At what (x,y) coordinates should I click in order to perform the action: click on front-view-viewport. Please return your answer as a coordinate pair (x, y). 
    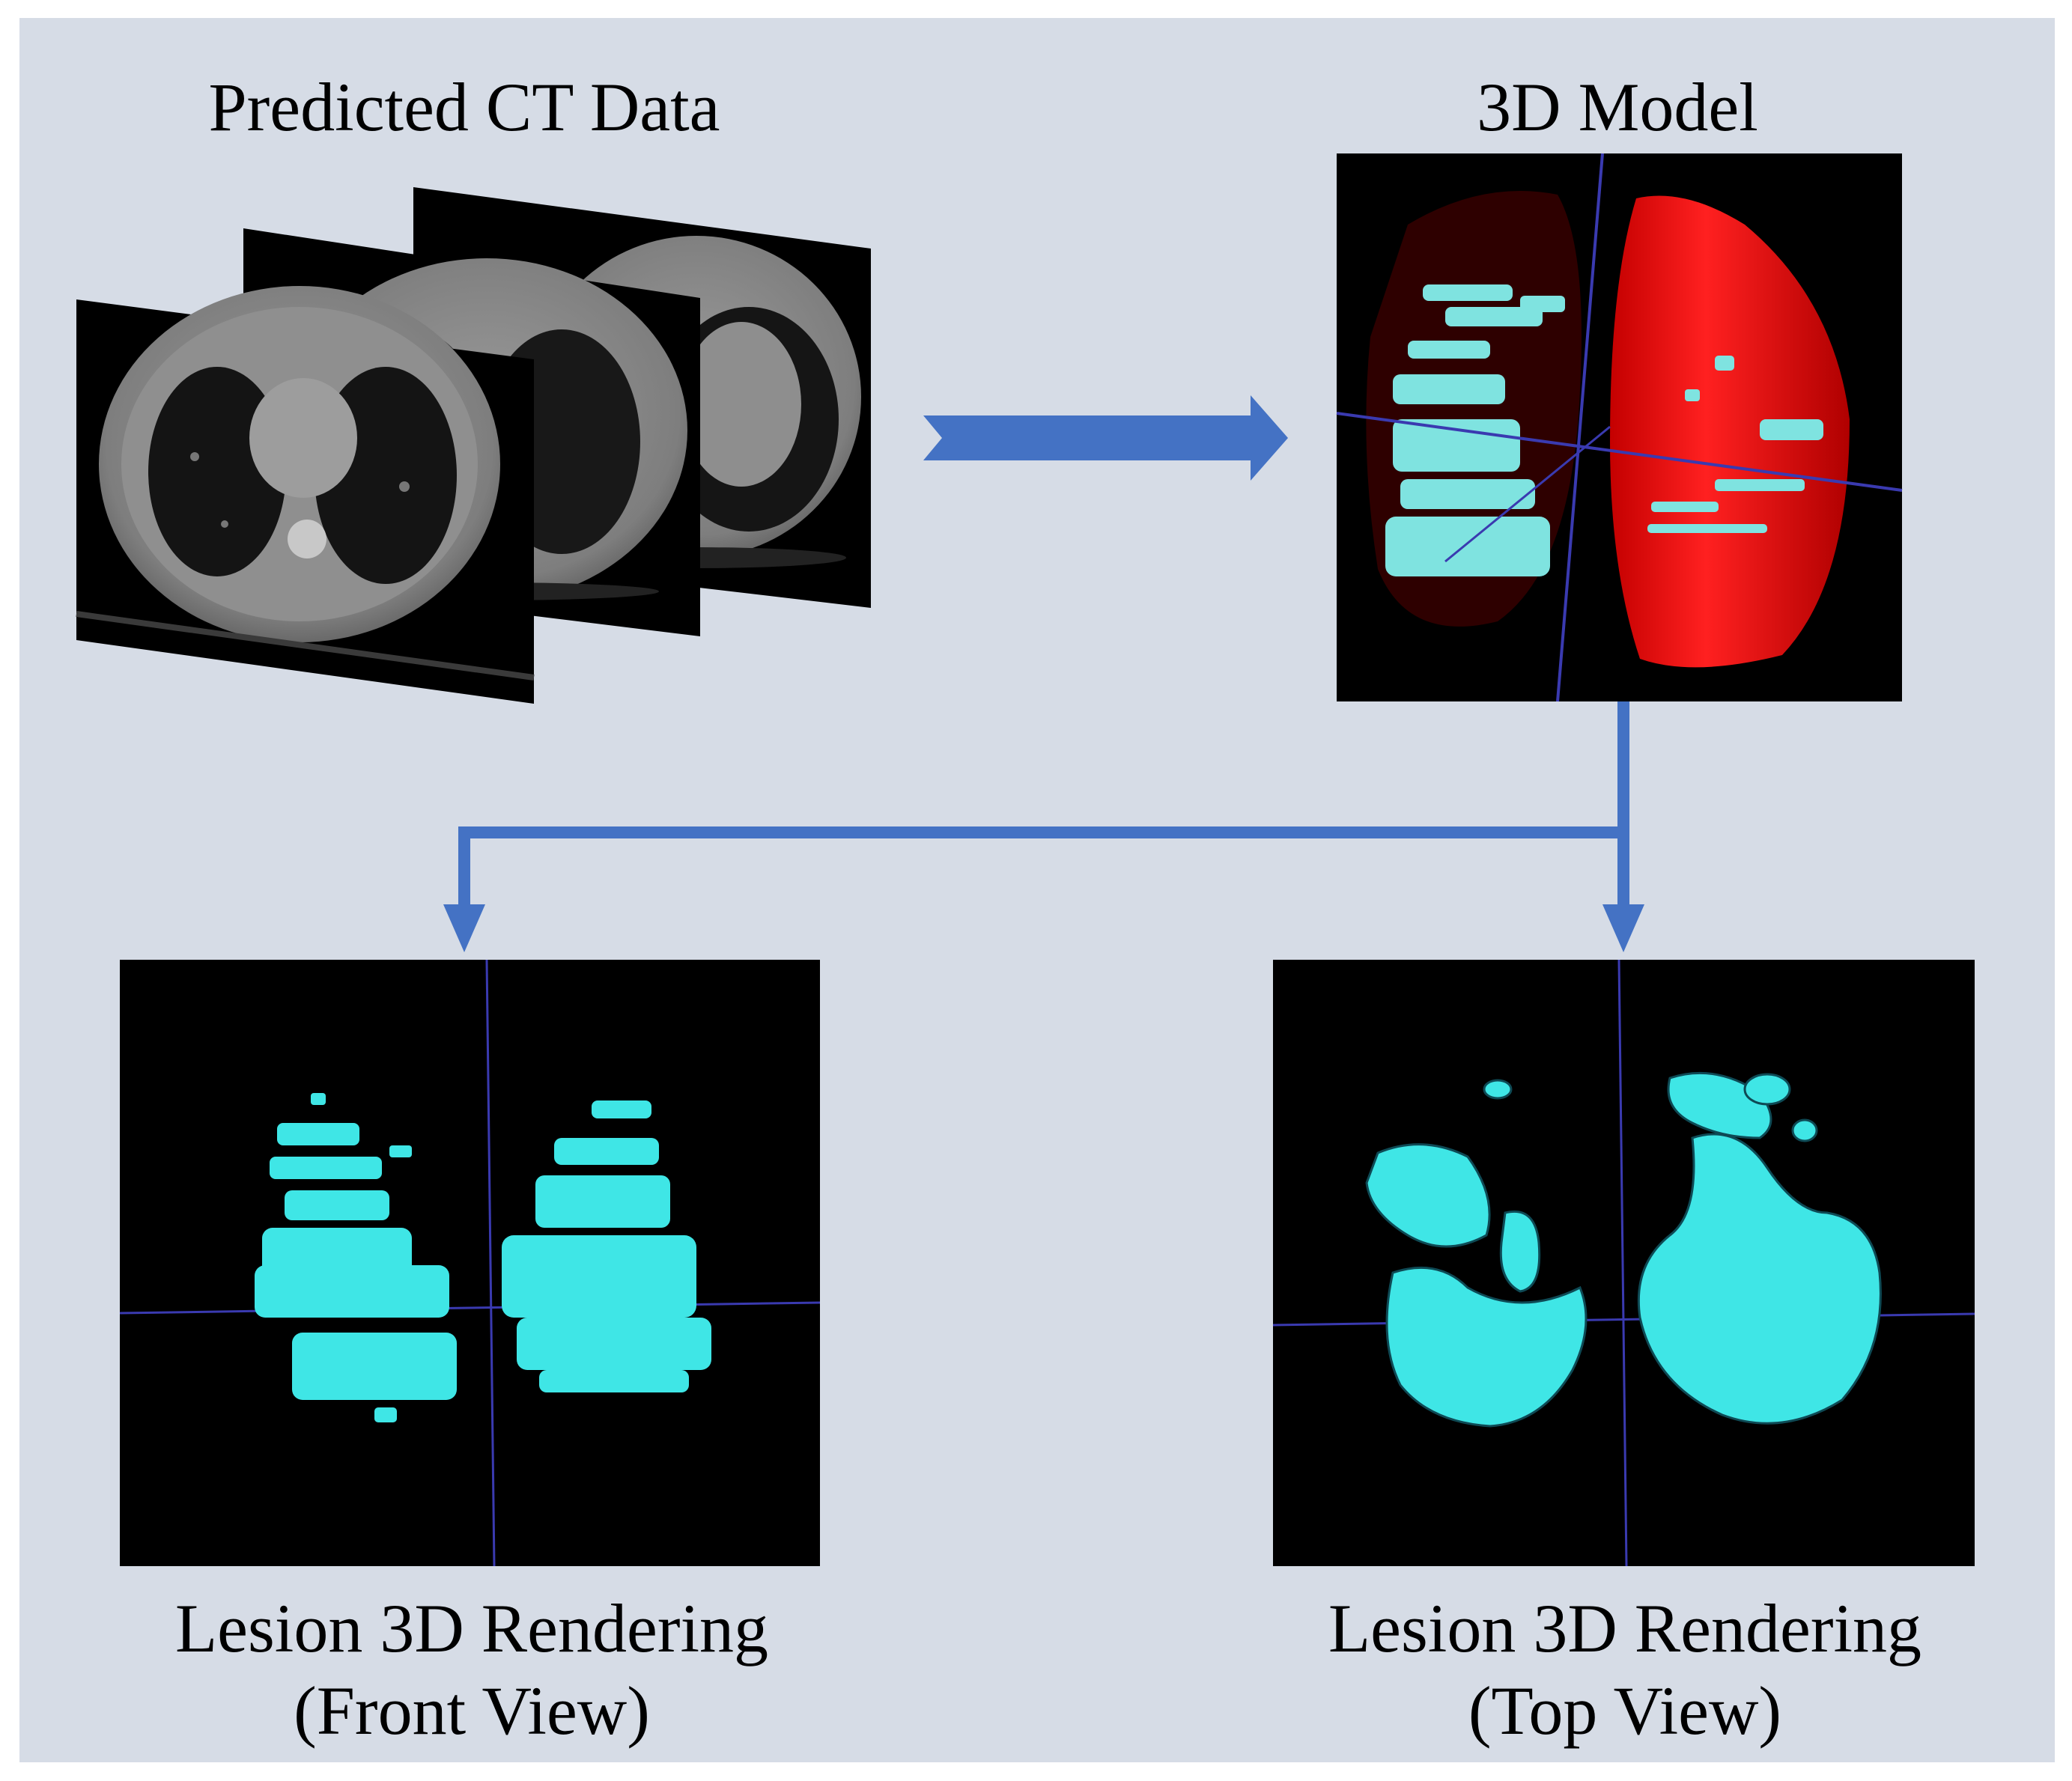
    Looking at the image, I should click on (470, 1263).